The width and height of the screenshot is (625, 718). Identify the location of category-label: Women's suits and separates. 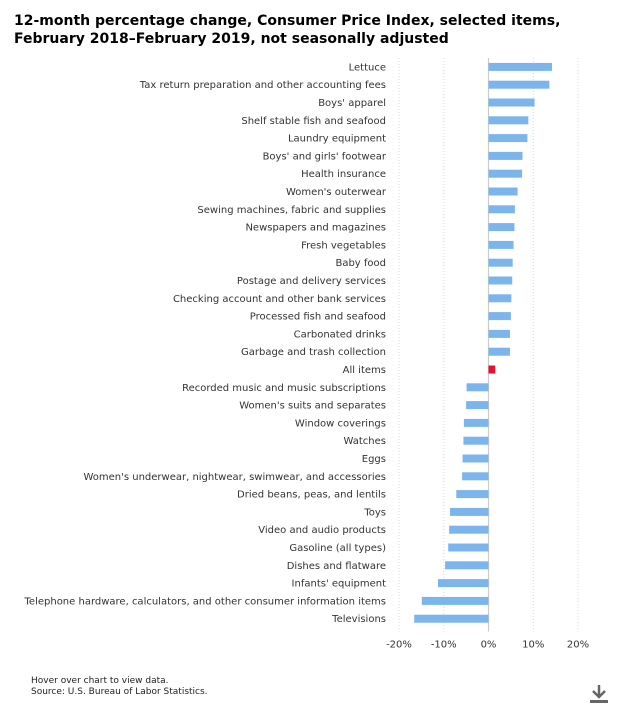
(312, 406).